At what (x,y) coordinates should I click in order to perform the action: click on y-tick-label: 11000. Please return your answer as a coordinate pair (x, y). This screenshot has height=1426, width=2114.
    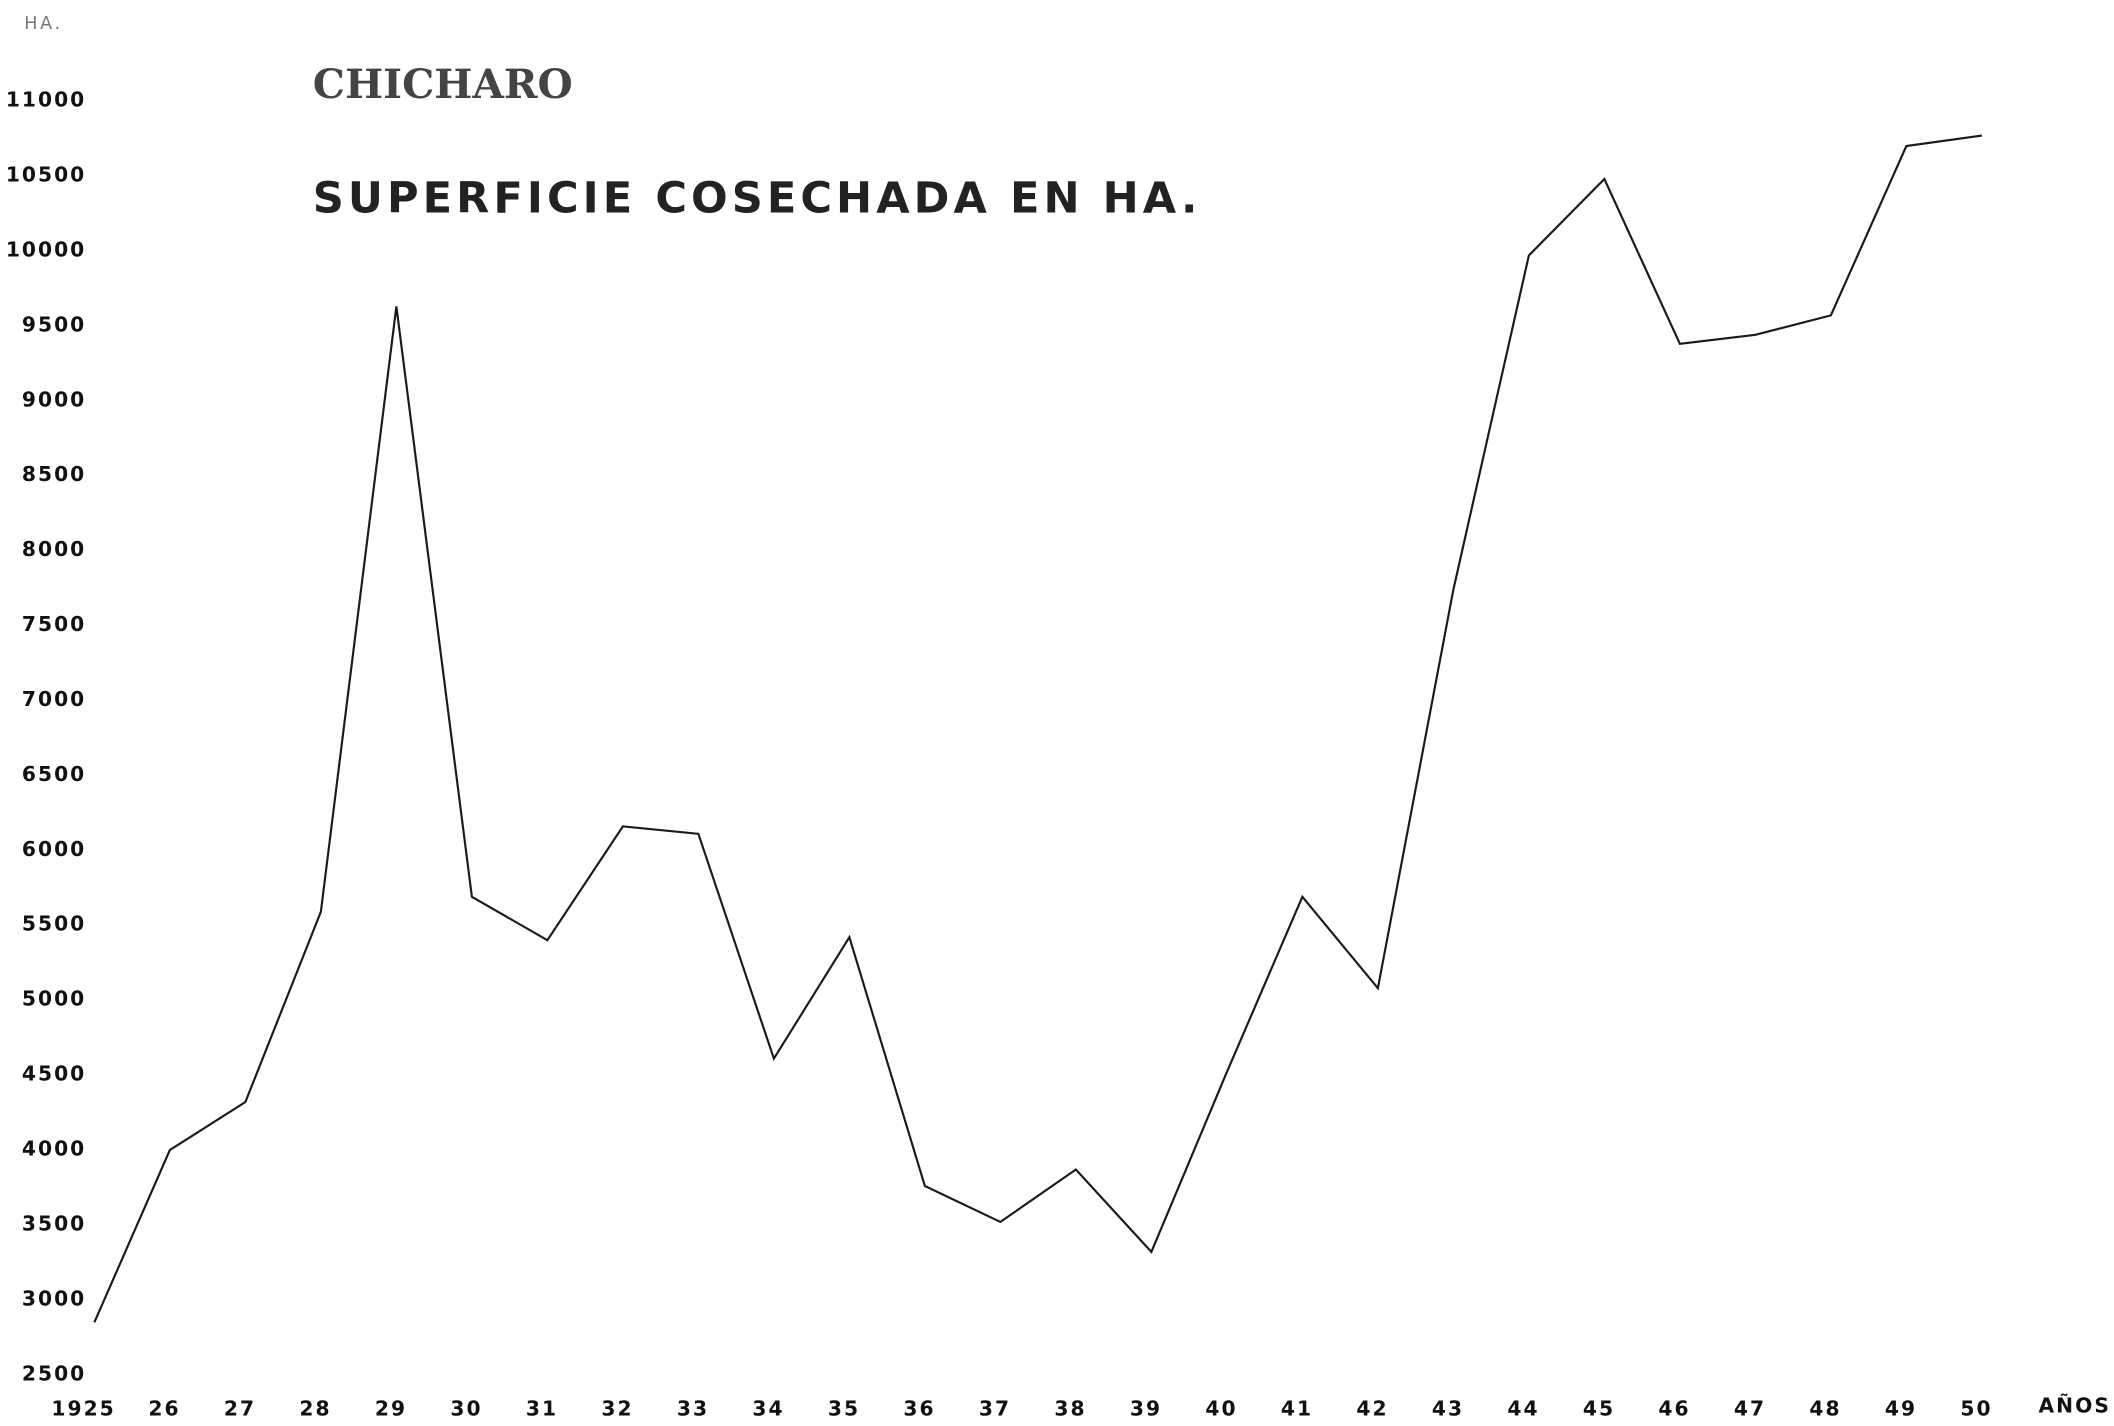
    Looking at the image, I should click on (46, 100).